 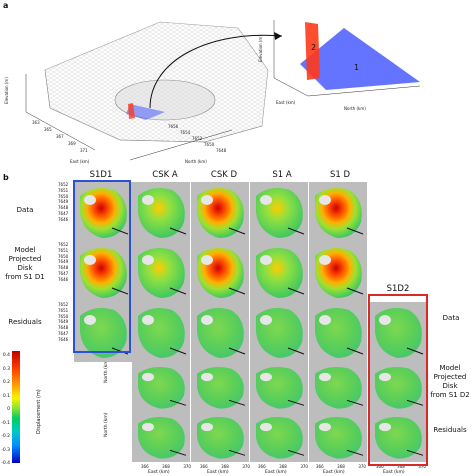 What do you see at coordinates (313, 47) in the screenshot?
I see `inset-disk2-number: 2` at bounding box center [313, 47].